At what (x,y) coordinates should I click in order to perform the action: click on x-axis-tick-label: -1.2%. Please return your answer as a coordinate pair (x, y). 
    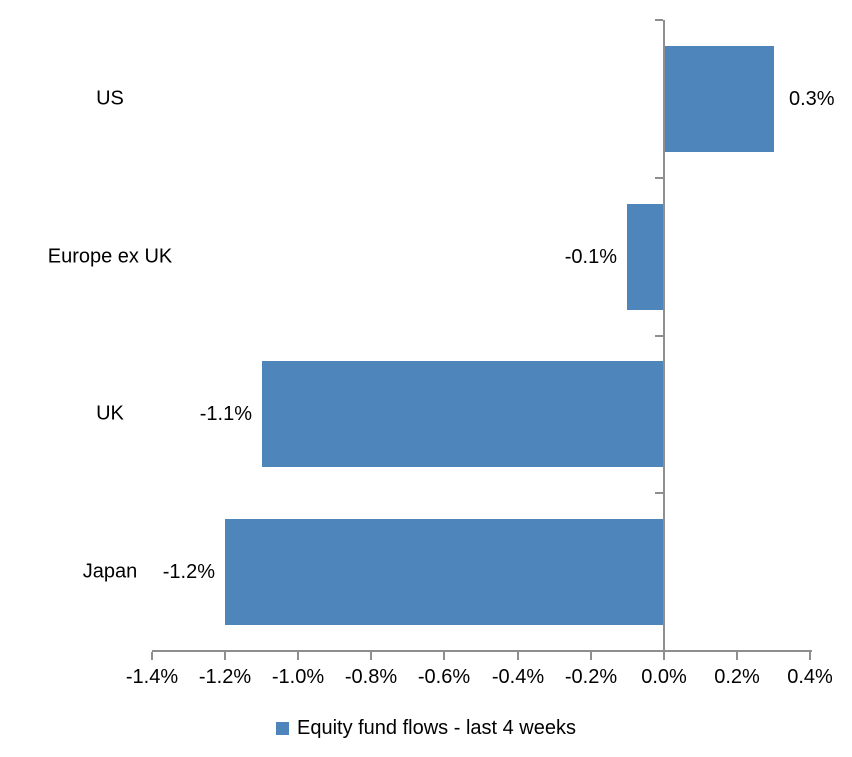
    Looking at the image, I should click on (225, 677).